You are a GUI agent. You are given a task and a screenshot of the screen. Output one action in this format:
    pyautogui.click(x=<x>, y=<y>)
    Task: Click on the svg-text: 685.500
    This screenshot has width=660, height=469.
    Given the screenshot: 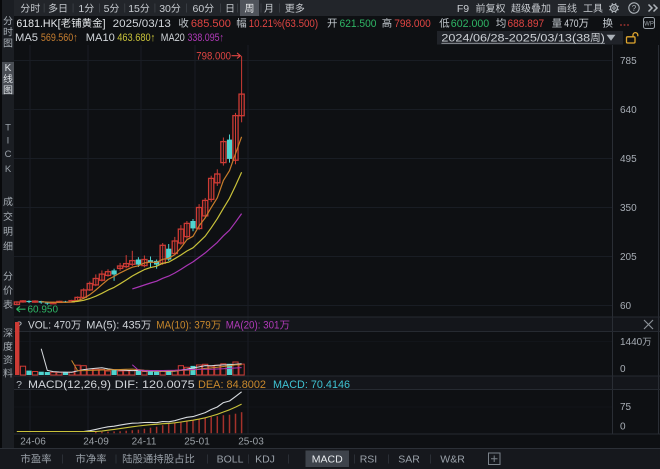 What is the action you would take?
    pyautogui.click(x=211, y=24)
    